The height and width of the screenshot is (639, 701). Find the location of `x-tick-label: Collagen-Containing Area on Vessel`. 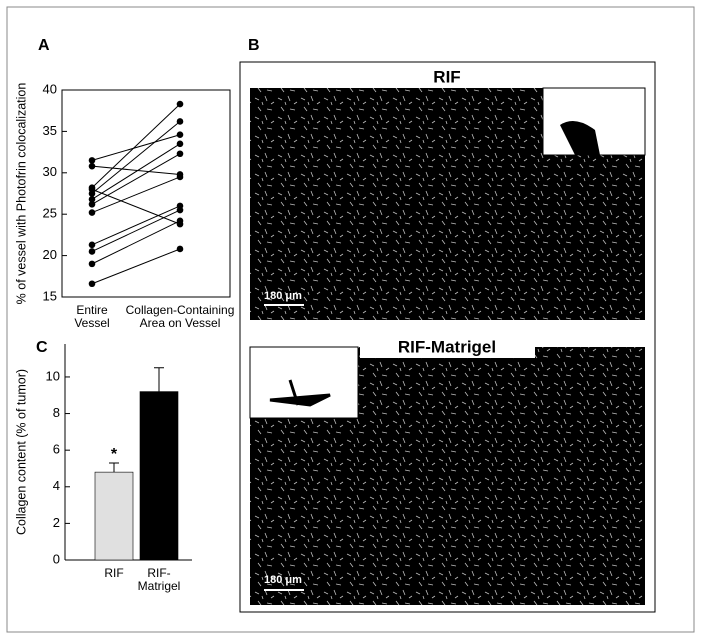

x-tick-label: Collagen-Containing Area on Vessel is located at coordinates (180, 316).